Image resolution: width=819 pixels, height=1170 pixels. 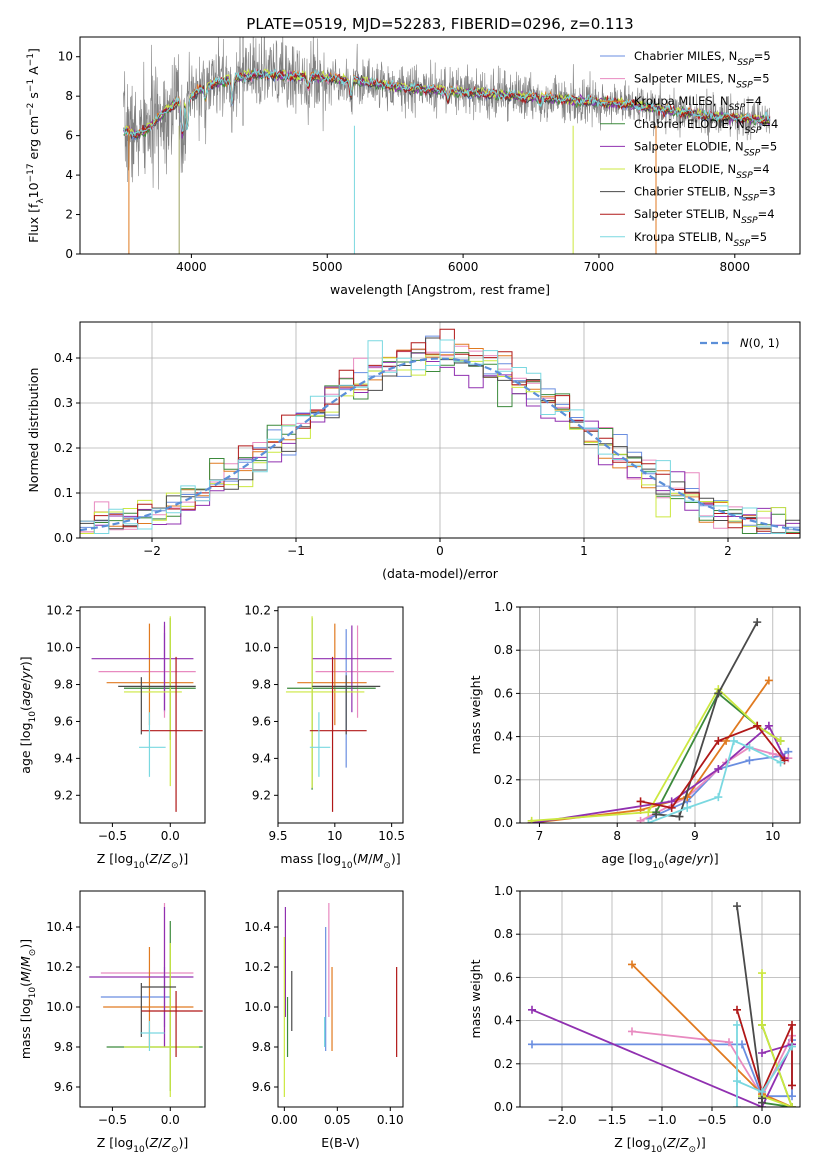 What do you see at coordinates (705, 194) in the screenshot?
I see `legend-label-chabrier_stelib: Chabrier STELIB, NSSP=3` at bounding box center [705, 194].